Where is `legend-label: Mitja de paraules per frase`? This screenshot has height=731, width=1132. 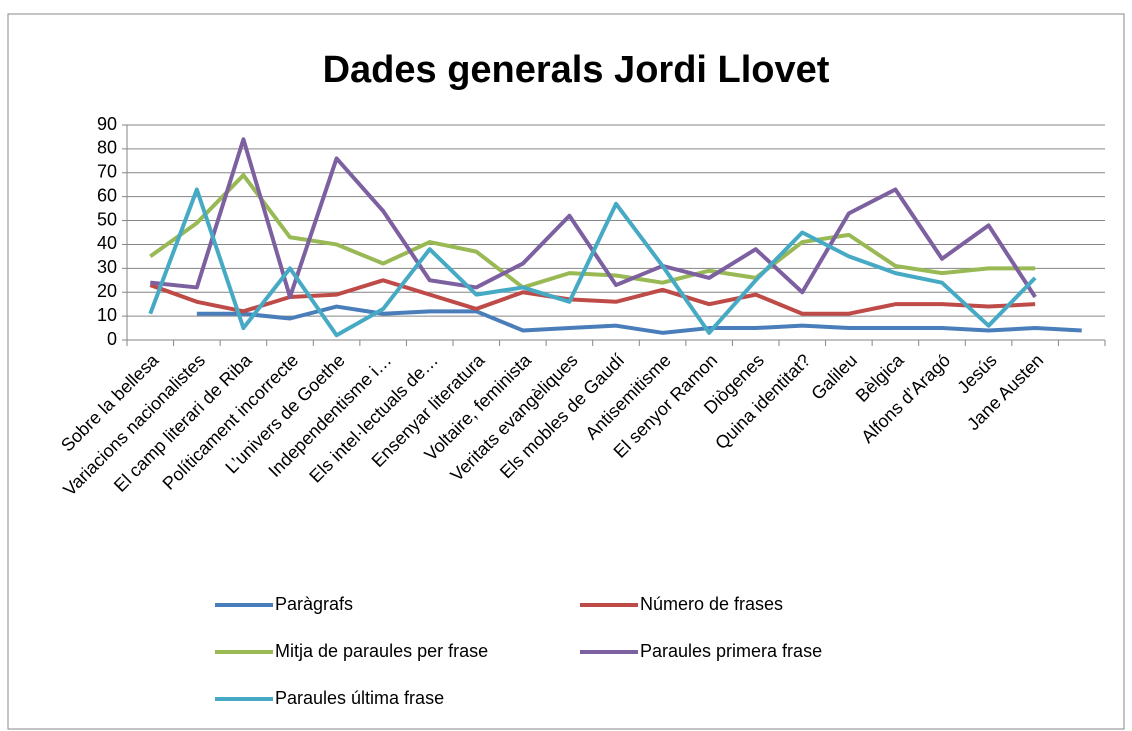 legend-label: Mitja de paraules per frase is located at coordinates (381, 651).